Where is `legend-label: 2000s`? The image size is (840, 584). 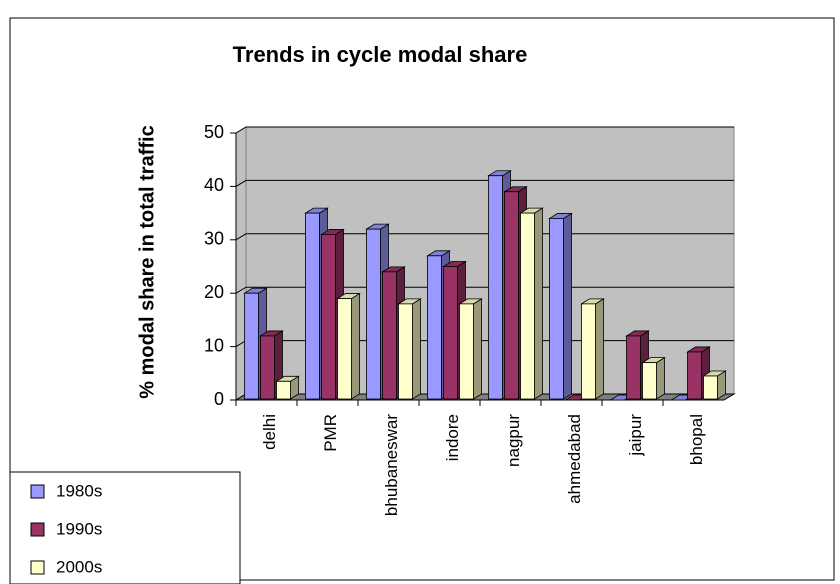
legend-label: 2000s is located at coordinates (79, 566).